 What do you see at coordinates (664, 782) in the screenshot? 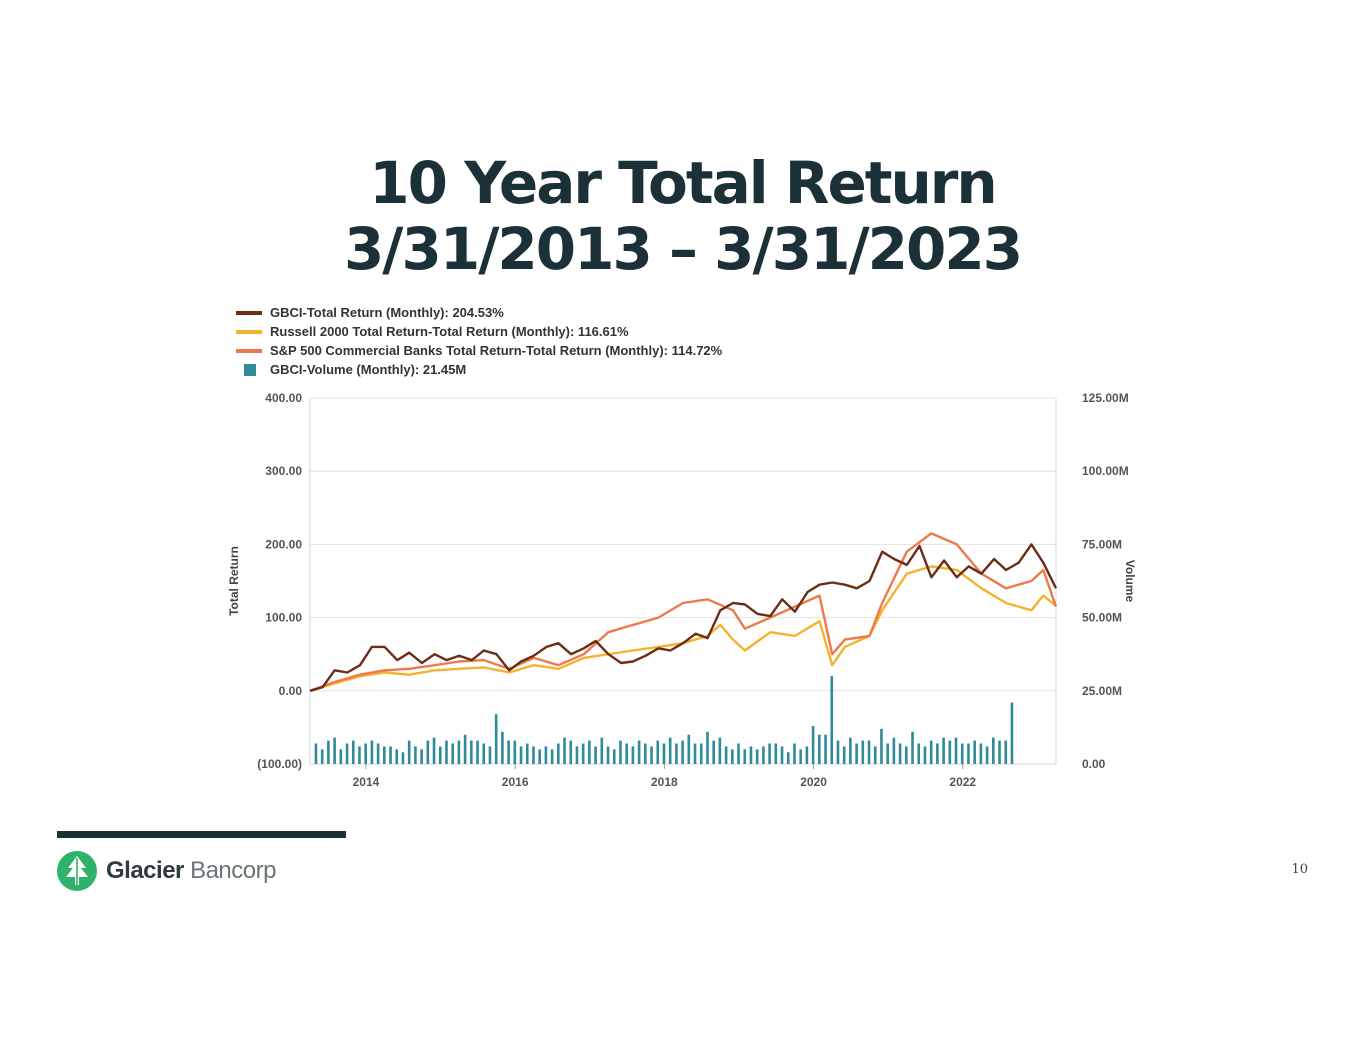
I see `x-tick-label: 2018` at bounding box center [664, 782].